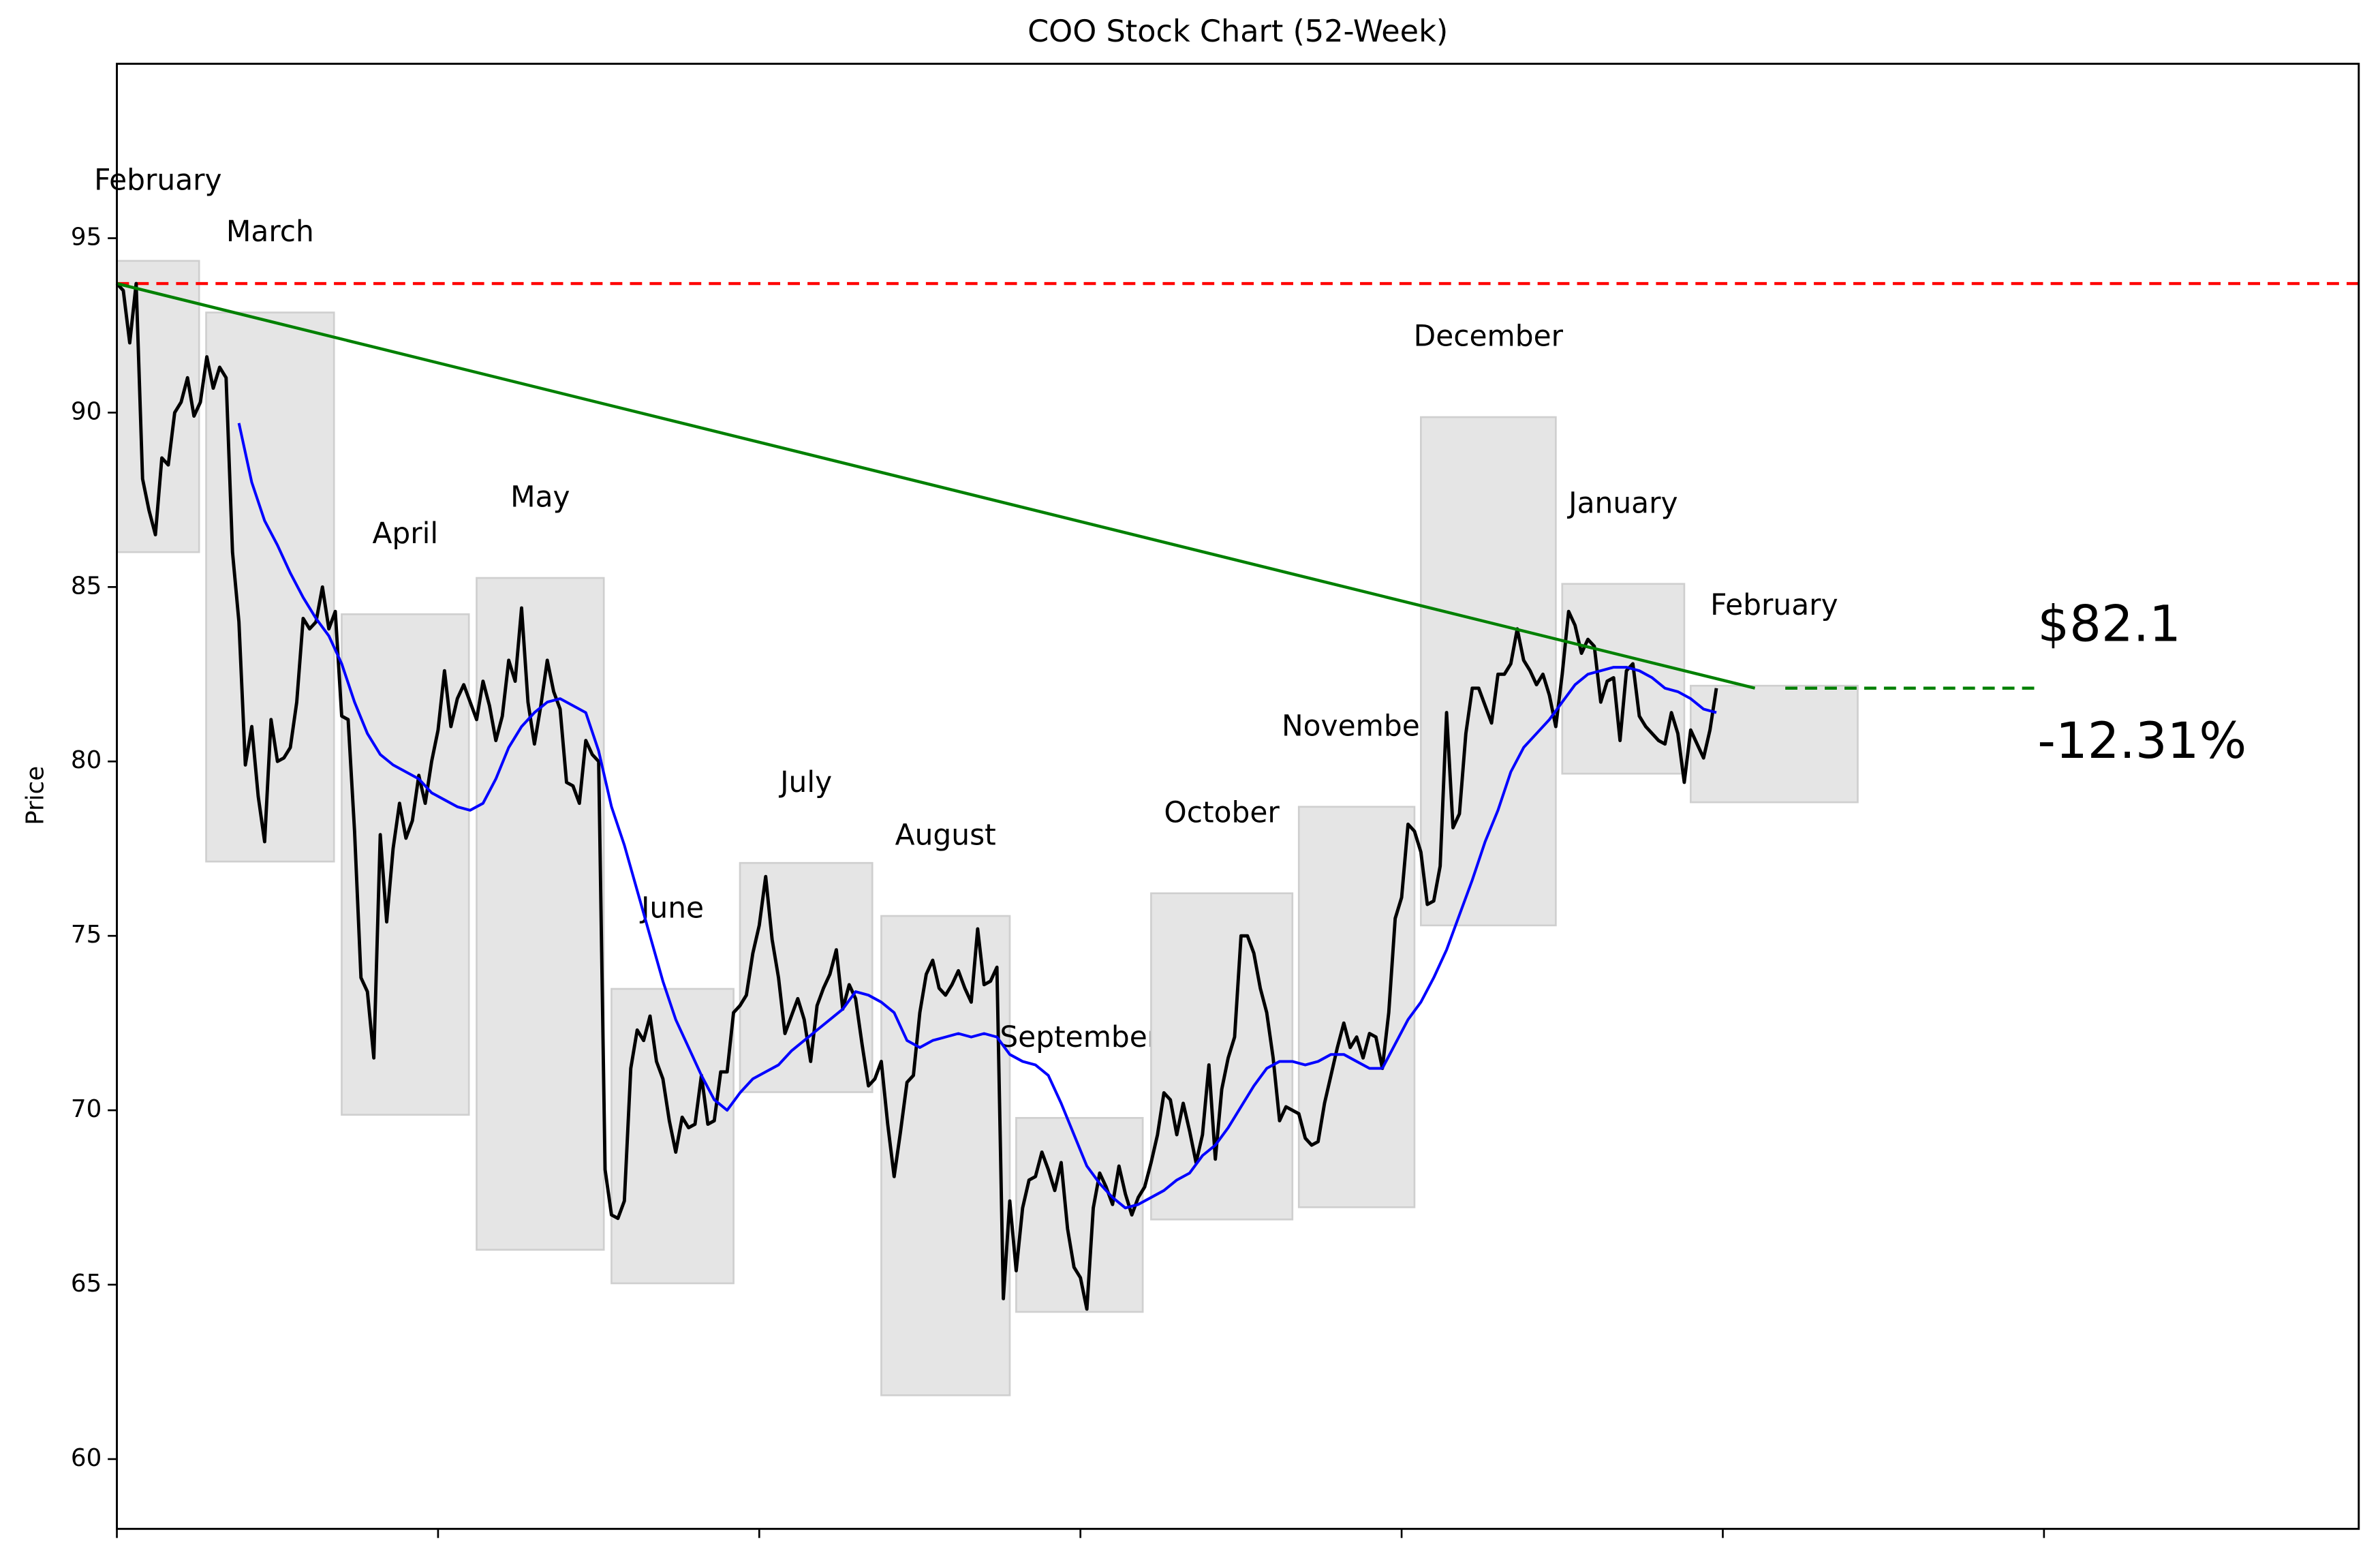 The width and height of the screenshot is (2380, 1560). What do you see at coordinates (1357, 725) in the screenshot?
I see `month-label: November` at bounding box center [1357, 725].